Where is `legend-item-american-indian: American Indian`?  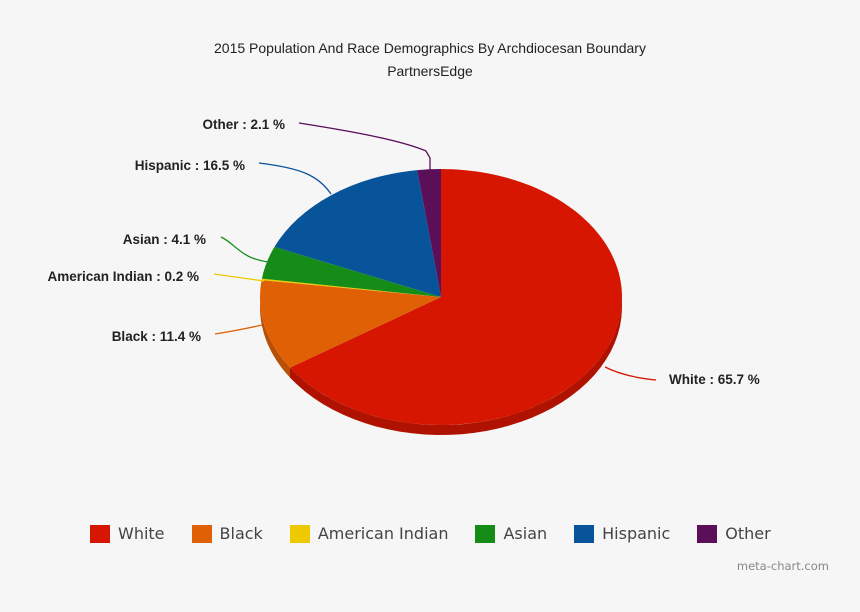
legend-item-american-indian: American Indian is located at coordinates (369, 533).